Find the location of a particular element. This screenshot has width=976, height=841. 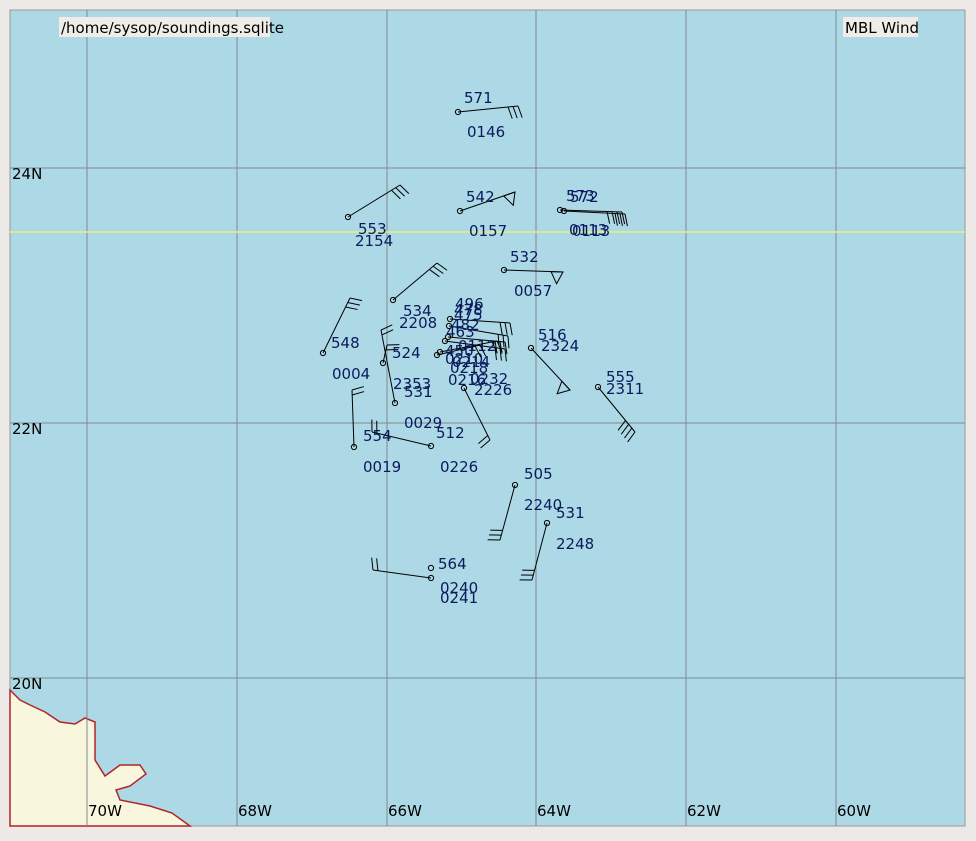

station-id: 512 is located at coordinates (450, 433).